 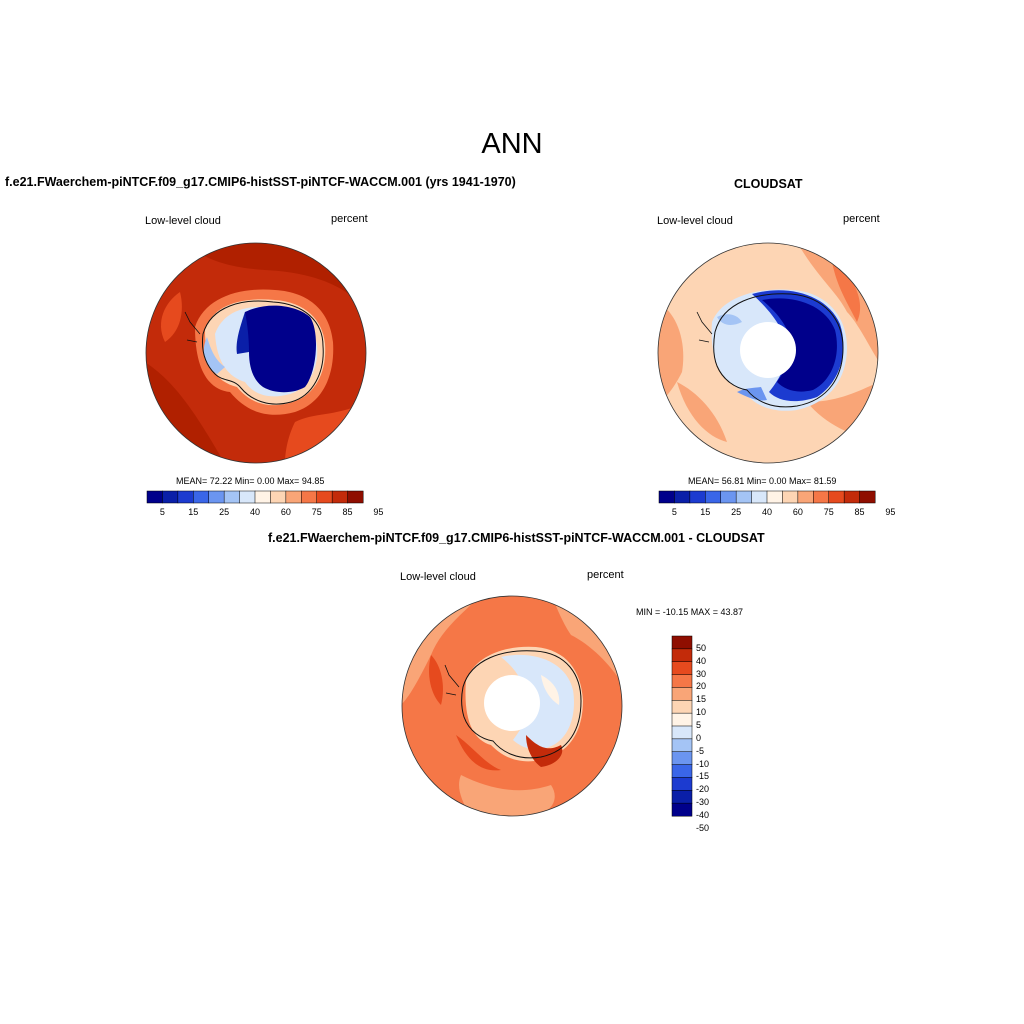 What do you see at coordinates (703, 815) in the screenshot?
I see `colorbar-tick-label: -40` at bounding box center [703, 815].